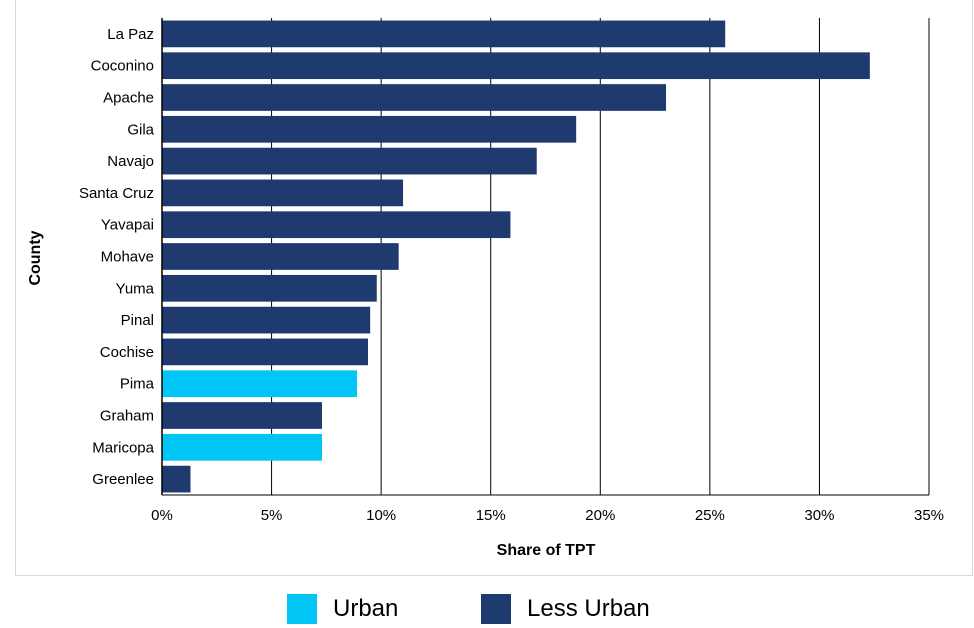  Describe the element at coordinates (272, 515) in the screenshot. I see `x-tick-label: 5%` at that location.